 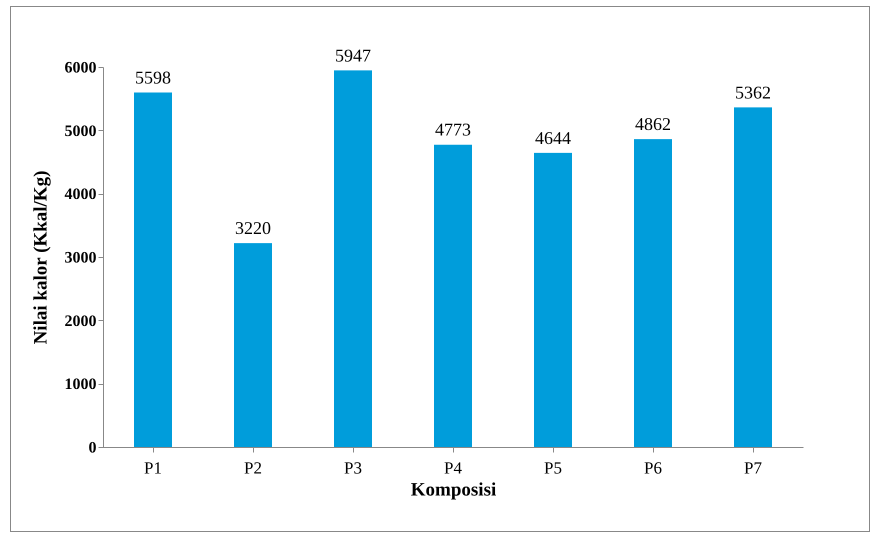 What do you see at coordinates (653, 124) in the screenshot?
I see `data-label: 4862` at bounding box center [653, 124].